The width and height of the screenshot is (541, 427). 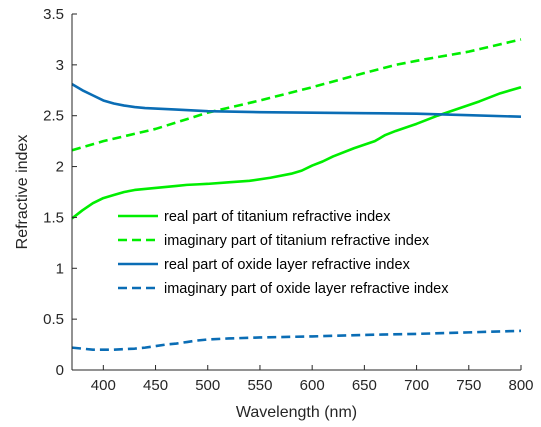 What do you see at coordinates (277, 217) in the screenshot?
I see `legend-label-1: real part of titanium refractive index` at bounding box center [277, 217].